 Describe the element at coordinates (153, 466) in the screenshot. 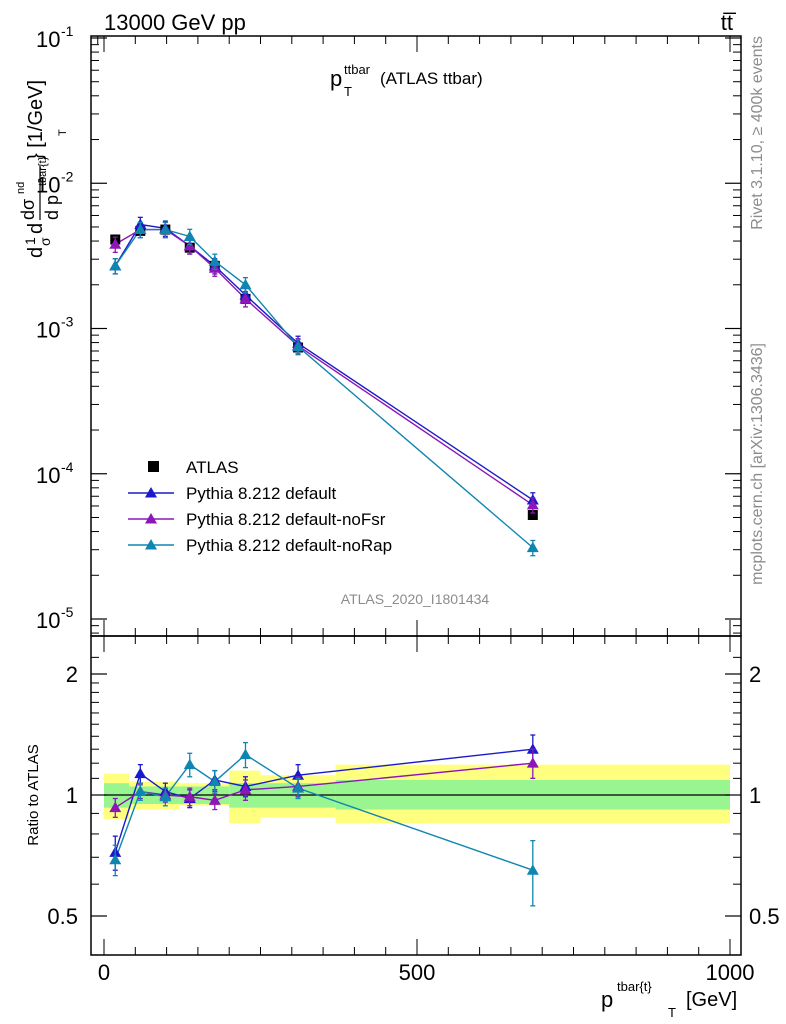

I see `legend-marker-atlas` at that location.